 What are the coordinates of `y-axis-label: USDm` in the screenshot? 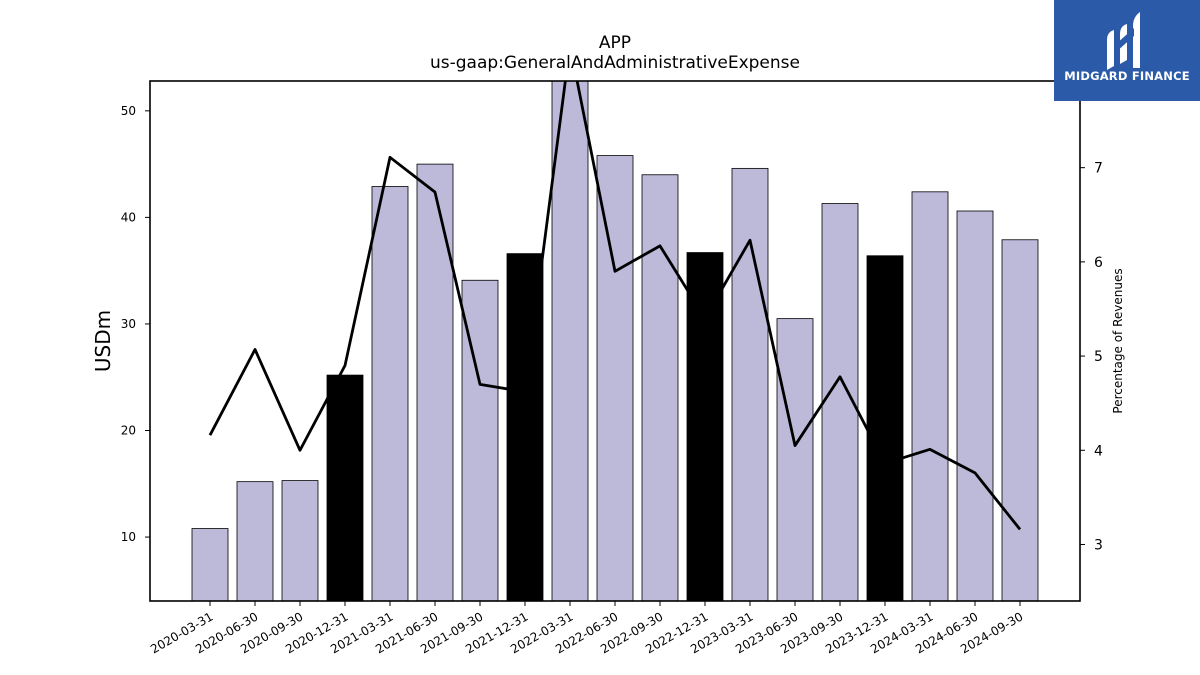 It's located at (103, 341).